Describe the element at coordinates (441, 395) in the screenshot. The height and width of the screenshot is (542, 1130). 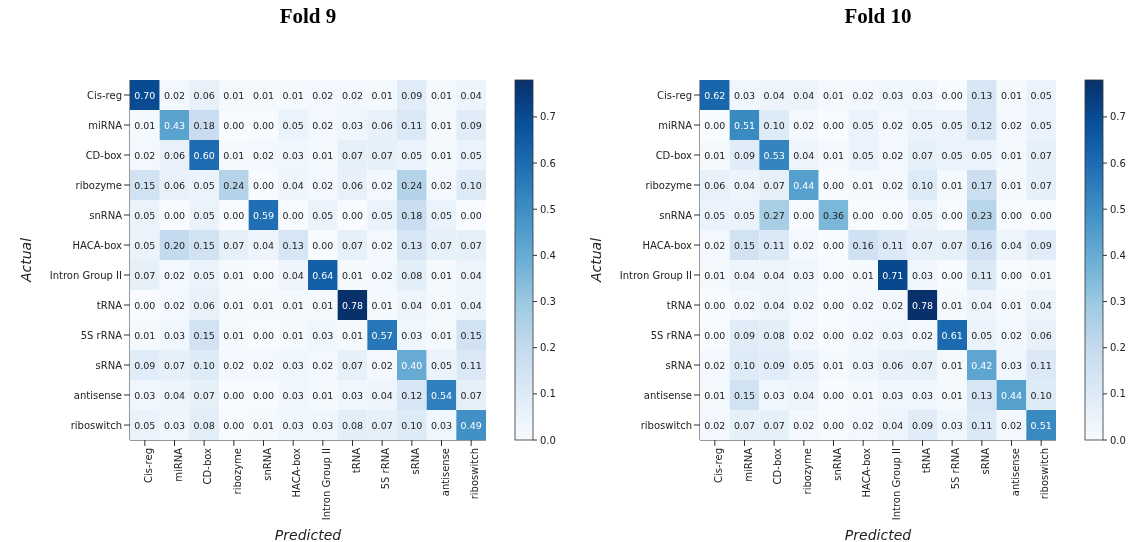
I see `data-label: 0.54` at that location.